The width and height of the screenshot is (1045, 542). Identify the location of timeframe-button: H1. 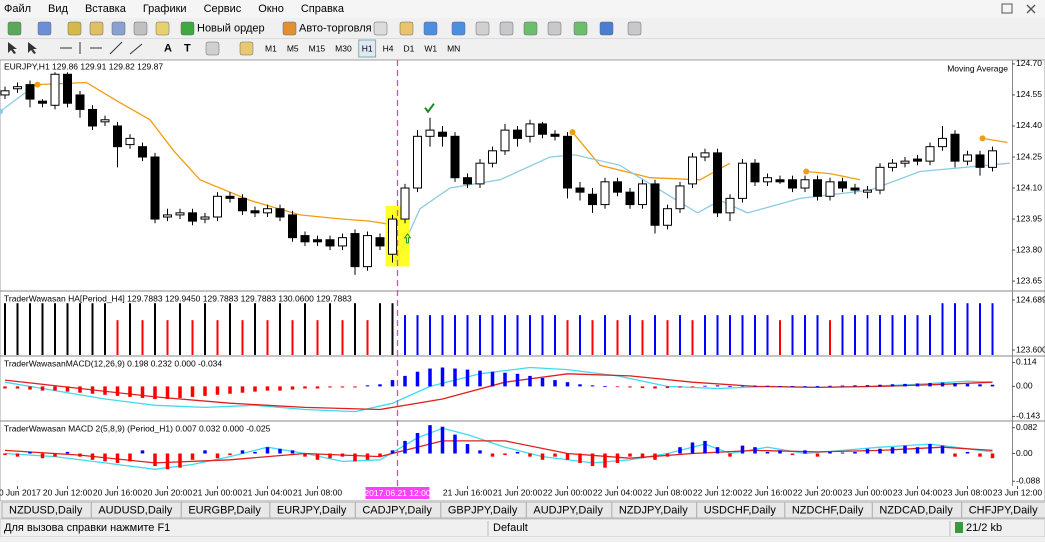
(367, 48).